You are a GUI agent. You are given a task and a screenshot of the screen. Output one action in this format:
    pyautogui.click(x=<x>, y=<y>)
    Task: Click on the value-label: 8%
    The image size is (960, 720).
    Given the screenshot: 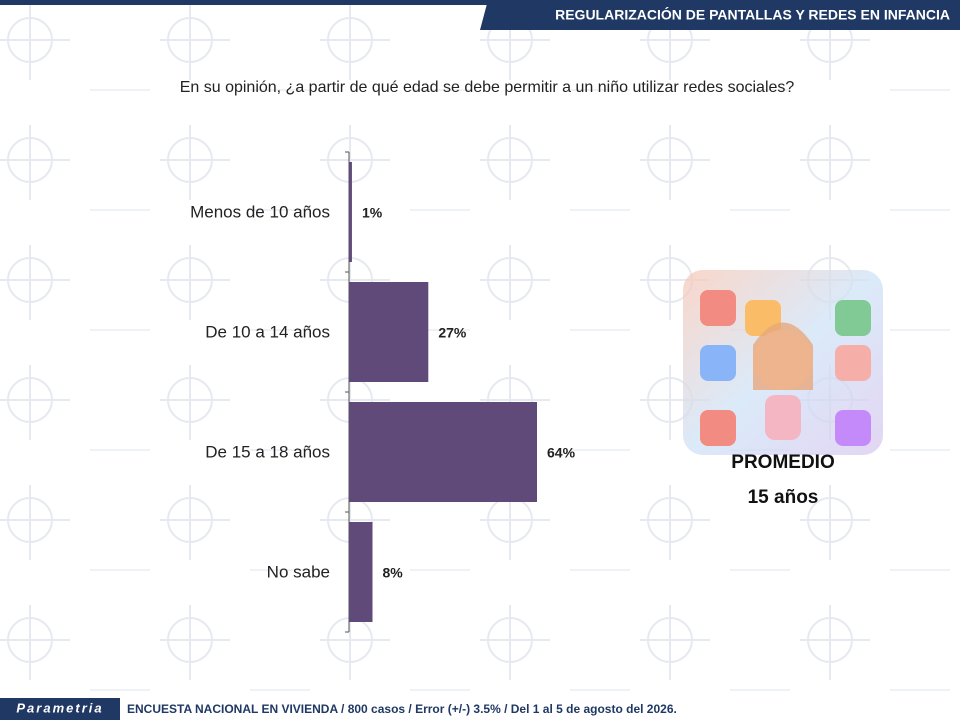 What is the action you would take?
    pyautogui.click(x=393, y=573)
    